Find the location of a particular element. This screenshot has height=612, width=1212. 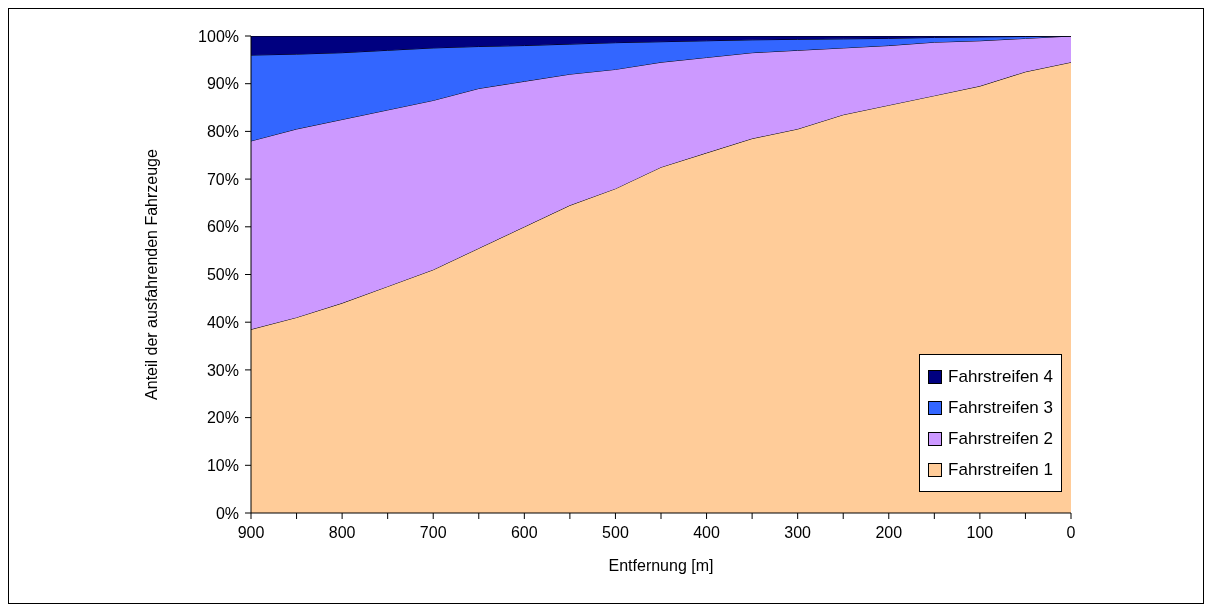

y-tick-label: 10% is located at coordinates (222, 465).